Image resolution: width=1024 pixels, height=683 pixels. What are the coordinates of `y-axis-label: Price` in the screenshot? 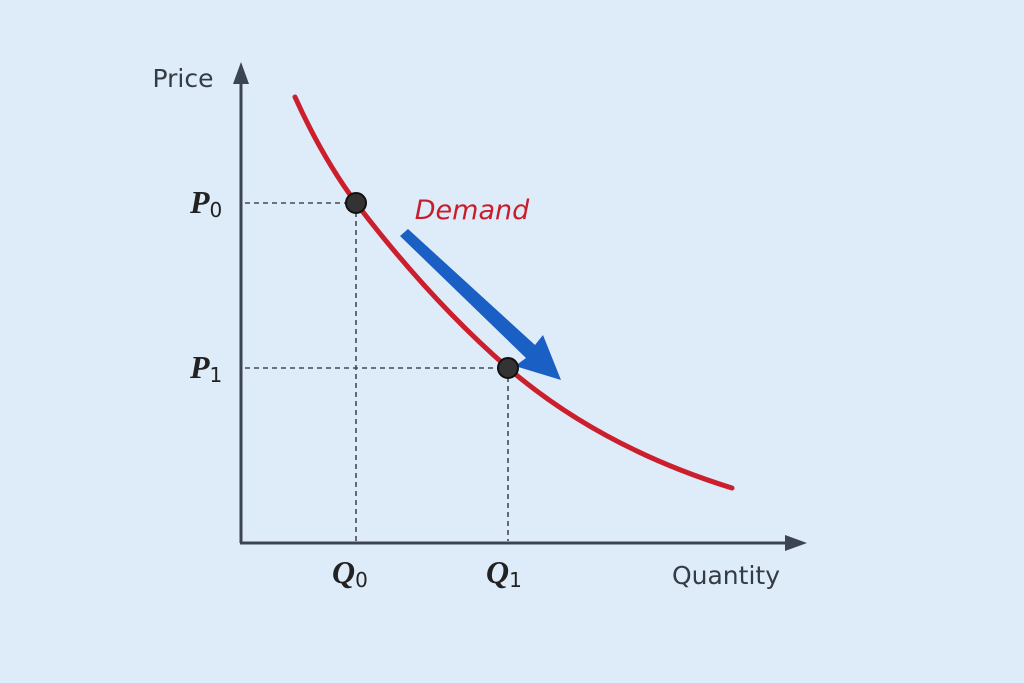 It's located at (183, 78).